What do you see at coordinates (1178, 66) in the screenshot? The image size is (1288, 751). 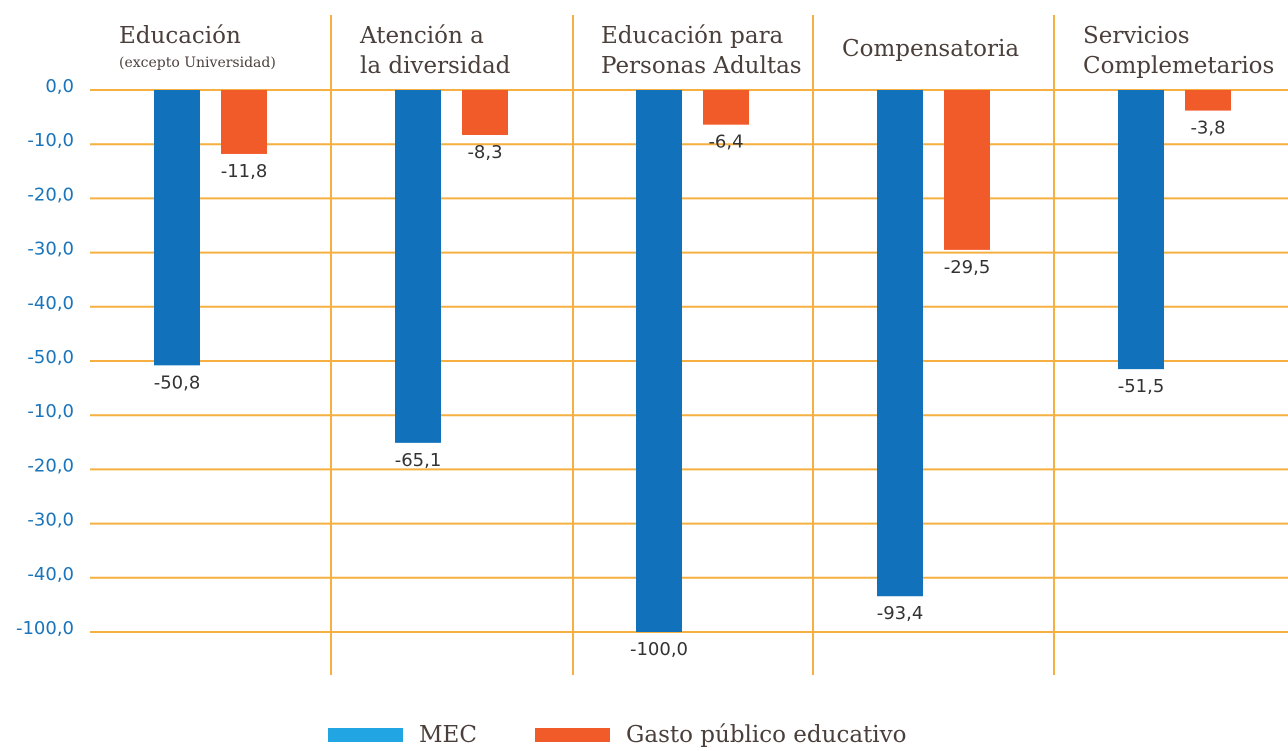 I see `category-sublabel: Complemetarios` at bounding box center [1178, 66].